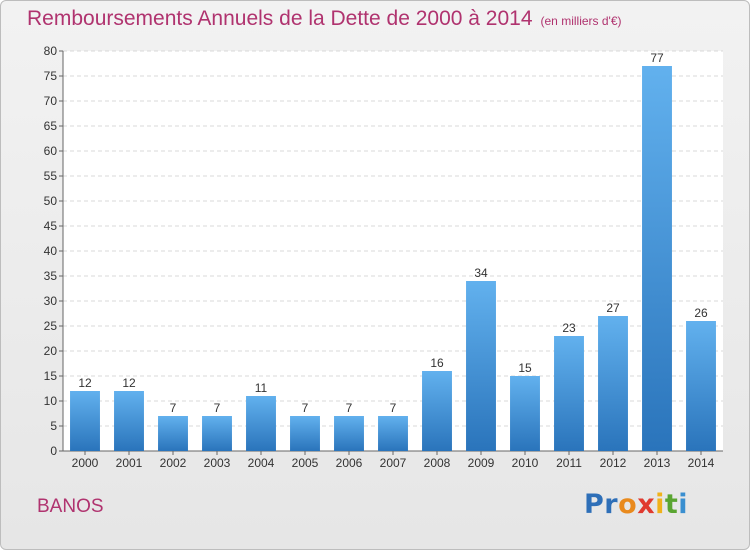 Image resolution: width=750 pixels, height=550 pixels. What do you see at coordinates (261, 388) in the screenshot?
I see `data-label-2004: 11` at bounding box center [261, 388].